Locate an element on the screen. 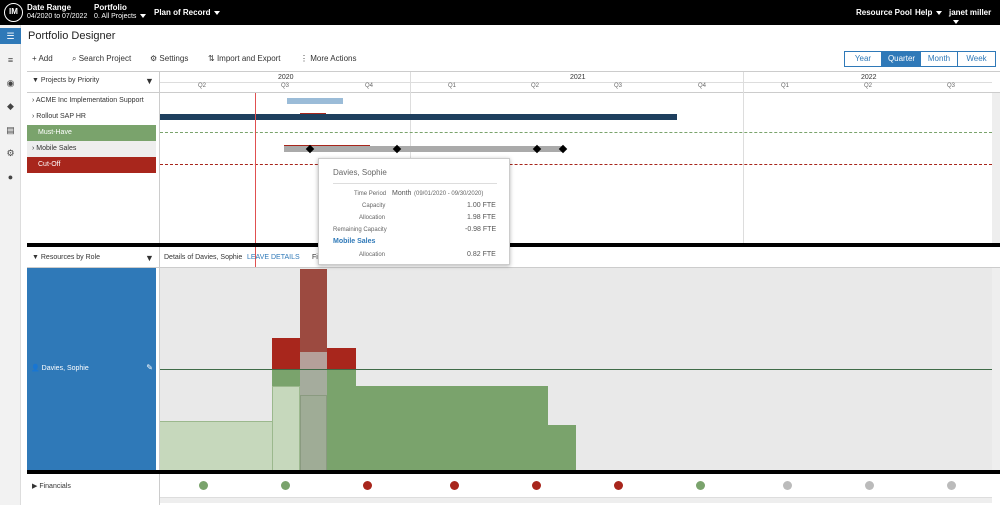  import-export-label: Import and Export is located at coordinates (248, 58).